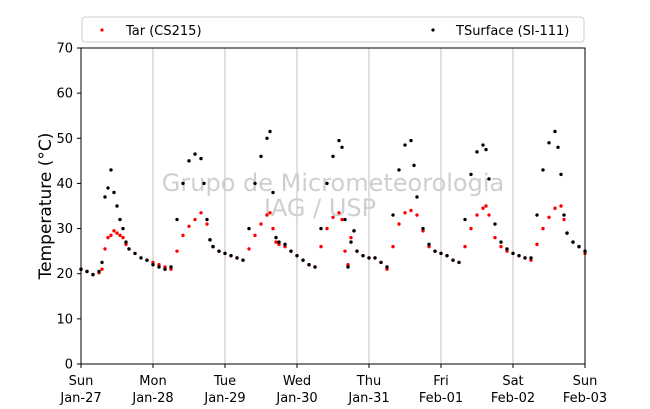 The width and height of the screenshot is (650, 409). I want to click on watermark-line-1: Grupo de Micrometeorologia, so click(333, 183).